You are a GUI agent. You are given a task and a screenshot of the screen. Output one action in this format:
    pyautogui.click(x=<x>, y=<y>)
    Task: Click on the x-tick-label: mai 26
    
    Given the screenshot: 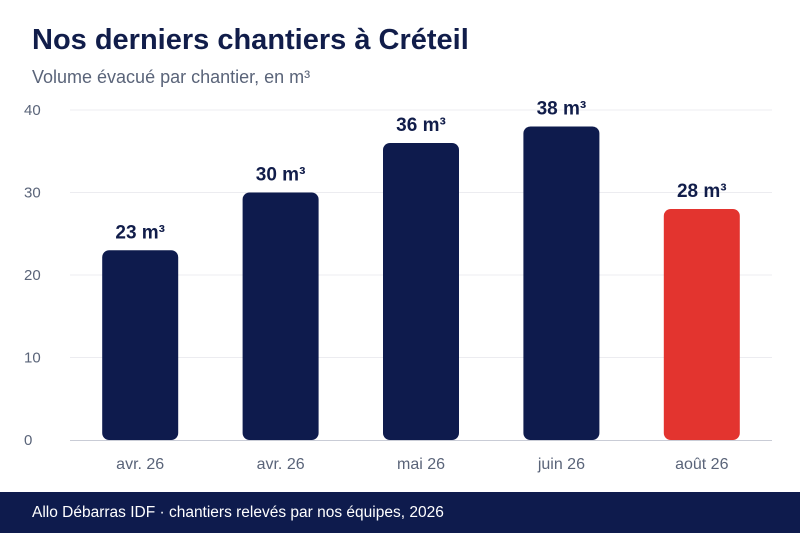 What is the action you would take?
    pyautogui.click(x=421, y=464)
    